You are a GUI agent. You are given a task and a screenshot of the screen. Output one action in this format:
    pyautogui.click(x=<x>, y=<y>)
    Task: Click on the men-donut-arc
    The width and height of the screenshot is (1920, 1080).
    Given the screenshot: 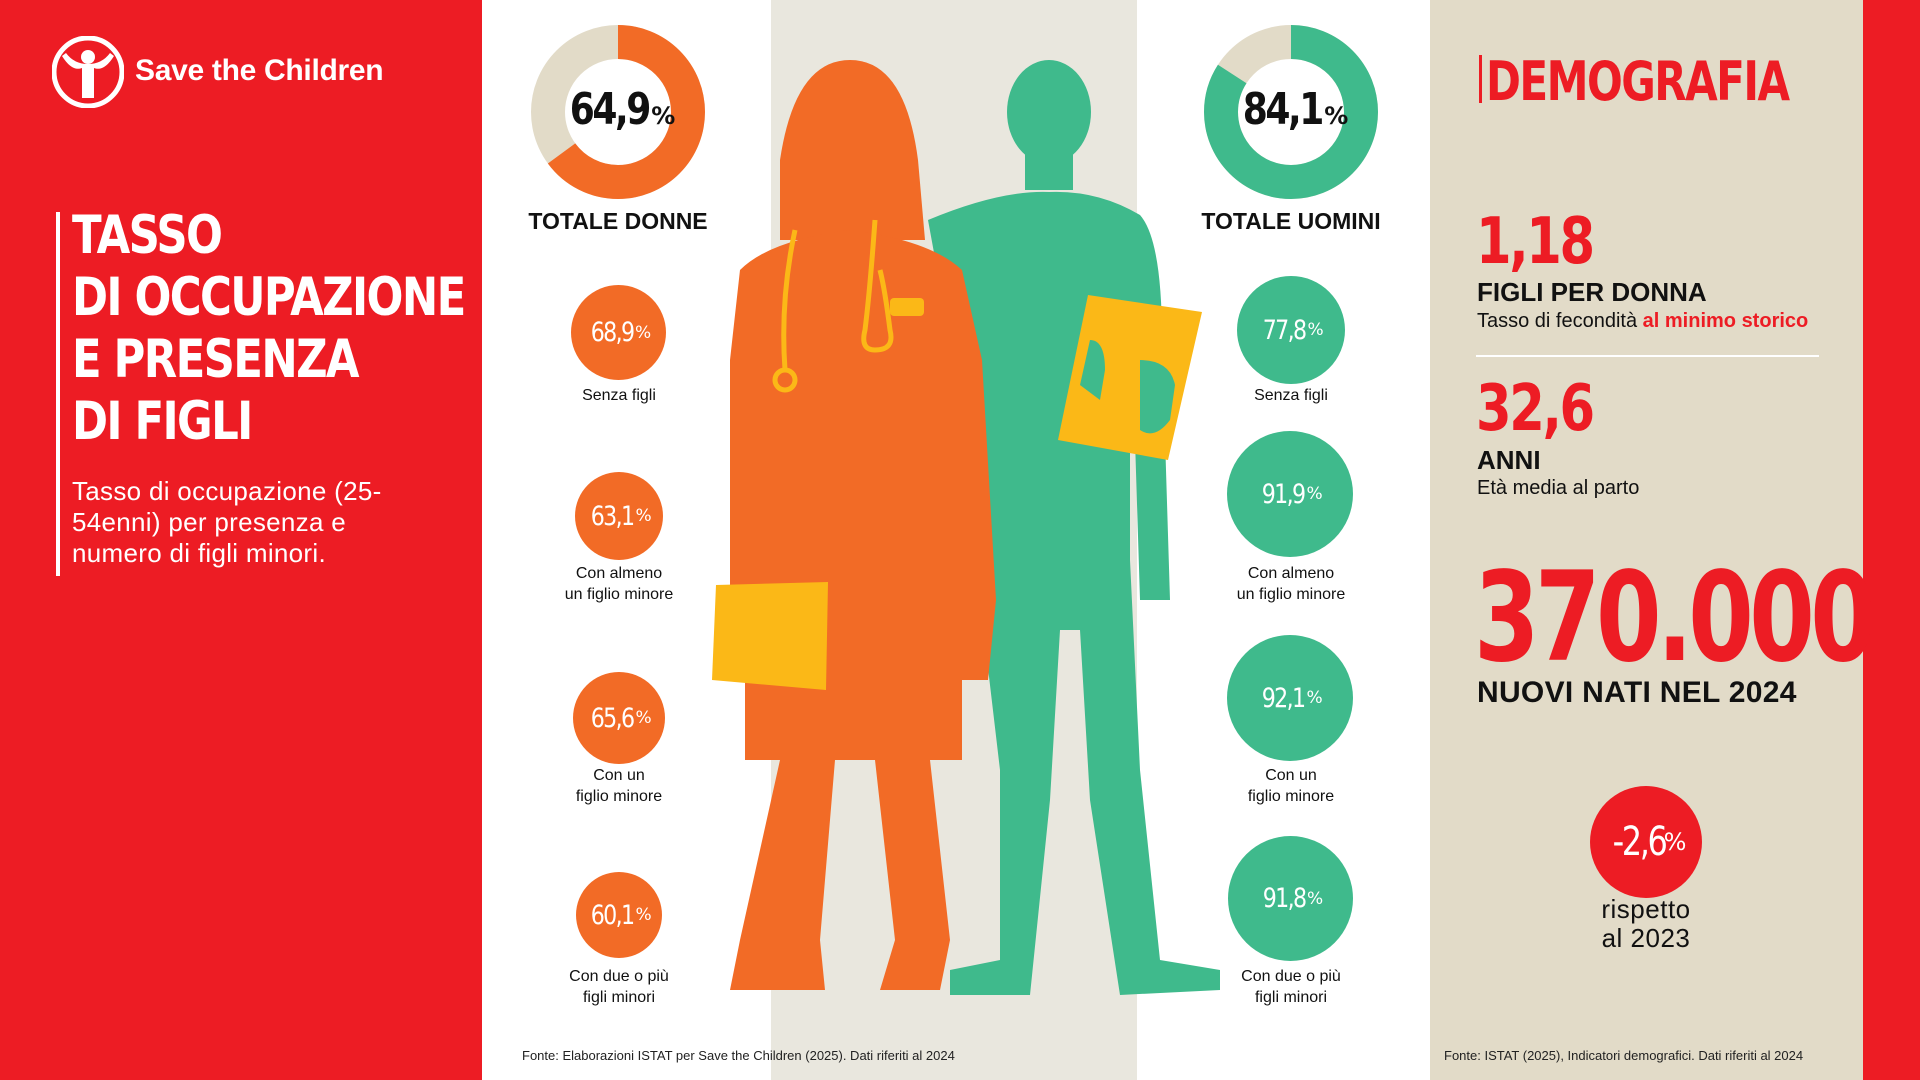 What is the action you would take?
    pyautogui.click(x=1291, y=112)
    